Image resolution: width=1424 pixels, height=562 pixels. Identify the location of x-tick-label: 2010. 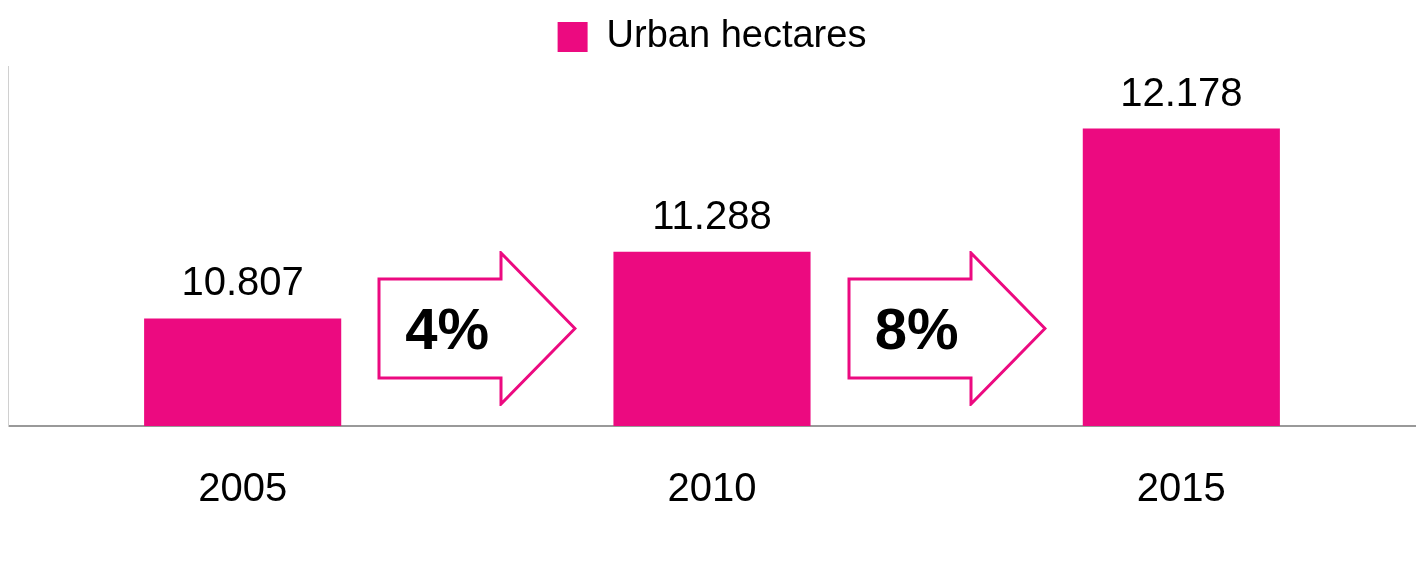
(712, 487).